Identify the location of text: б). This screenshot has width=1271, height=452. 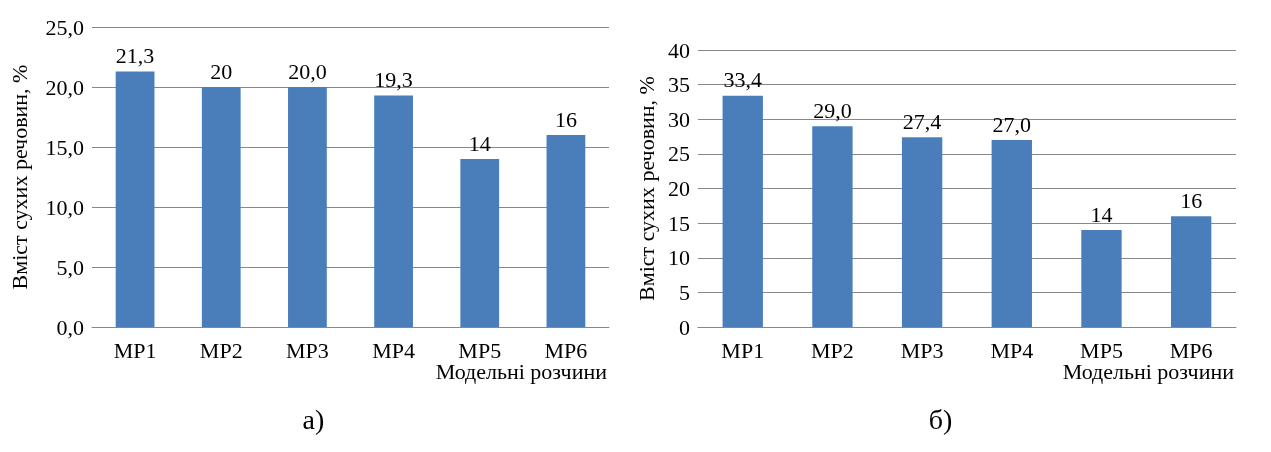
(940, 419).